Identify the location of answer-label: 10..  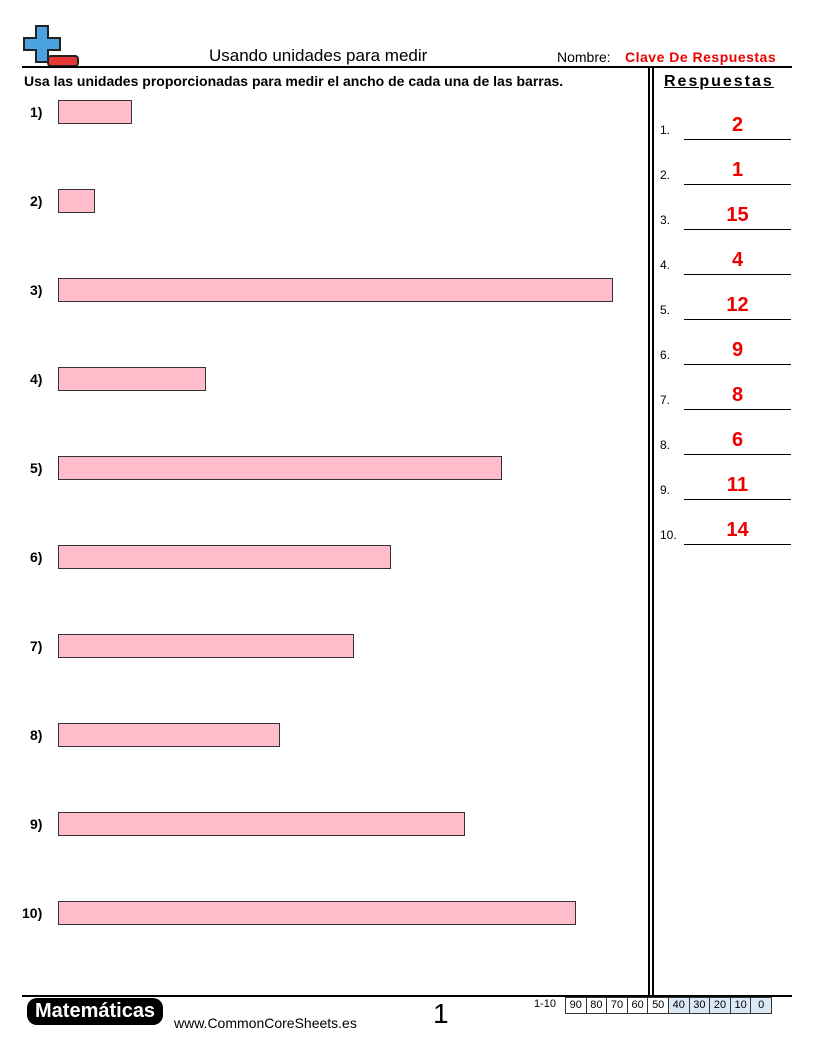
(668, 535).